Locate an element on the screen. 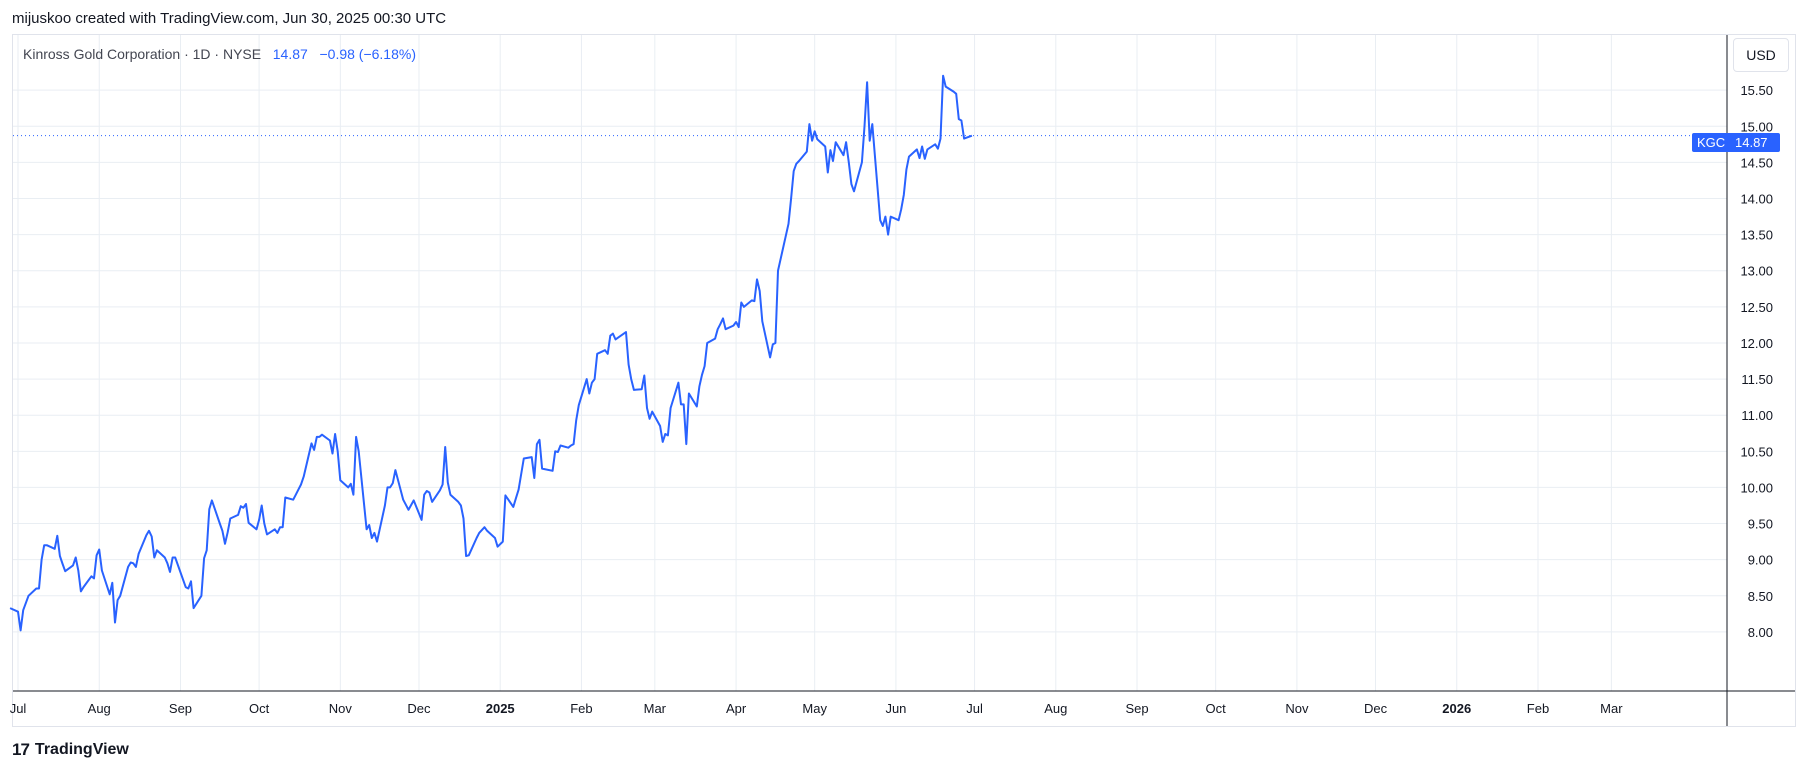  symbol-description: Kinross Gold Corporation · 1D · NYSE is located at coordinates (142, 54).